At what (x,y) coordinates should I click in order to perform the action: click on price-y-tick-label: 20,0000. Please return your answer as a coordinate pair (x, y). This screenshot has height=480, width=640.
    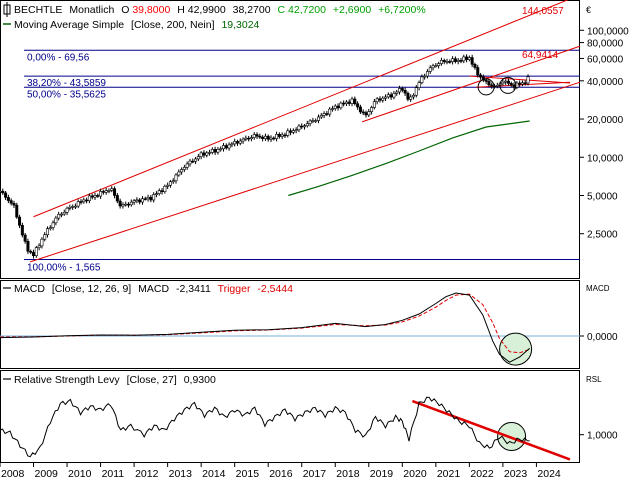
    Looking at the image, I should click on (605, 120).